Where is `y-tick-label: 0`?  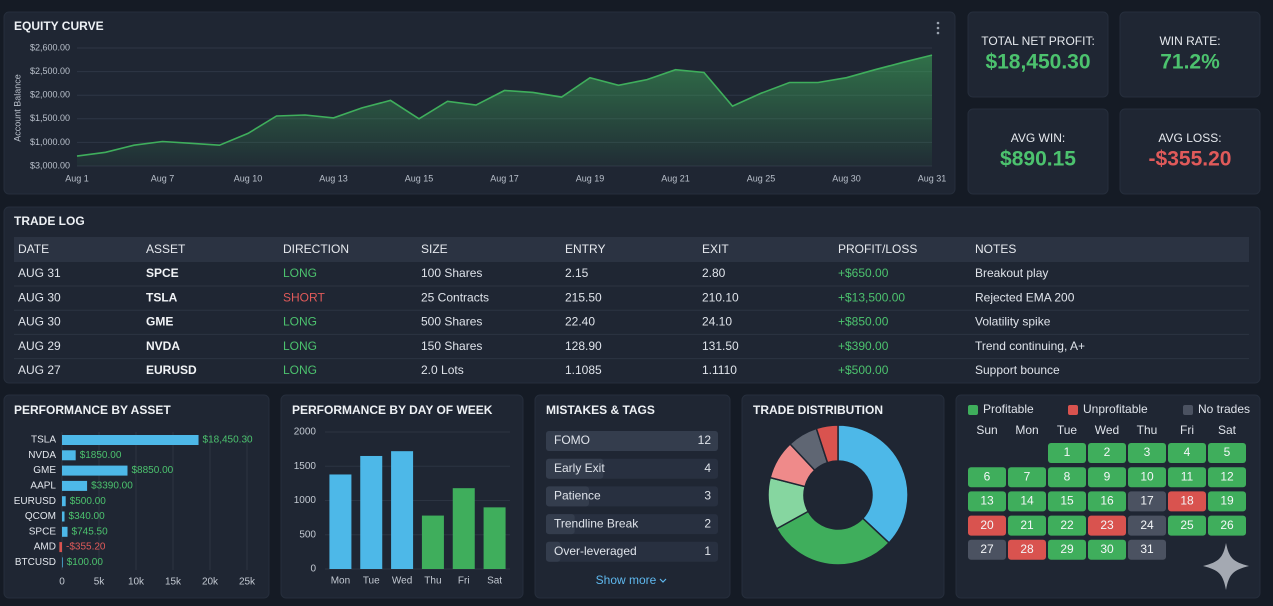 y-tick-label: 0 is located at coordinates (313, 569).